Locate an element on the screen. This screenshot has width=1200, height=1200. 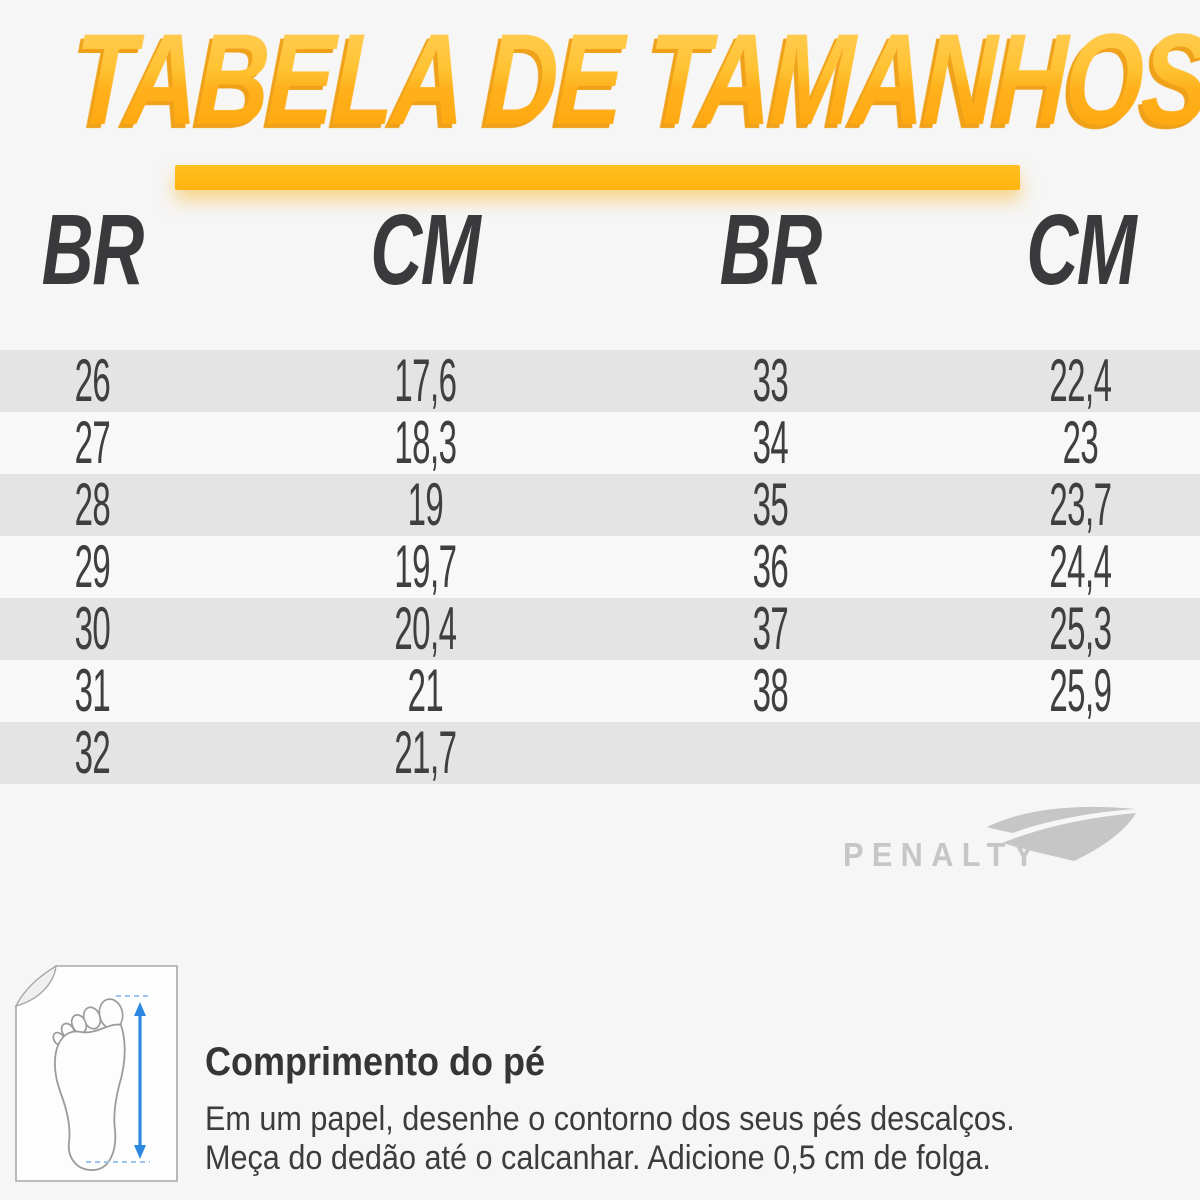
page-title-text: TABELA DE TAMANHOS is located at coordinates (635, 79).